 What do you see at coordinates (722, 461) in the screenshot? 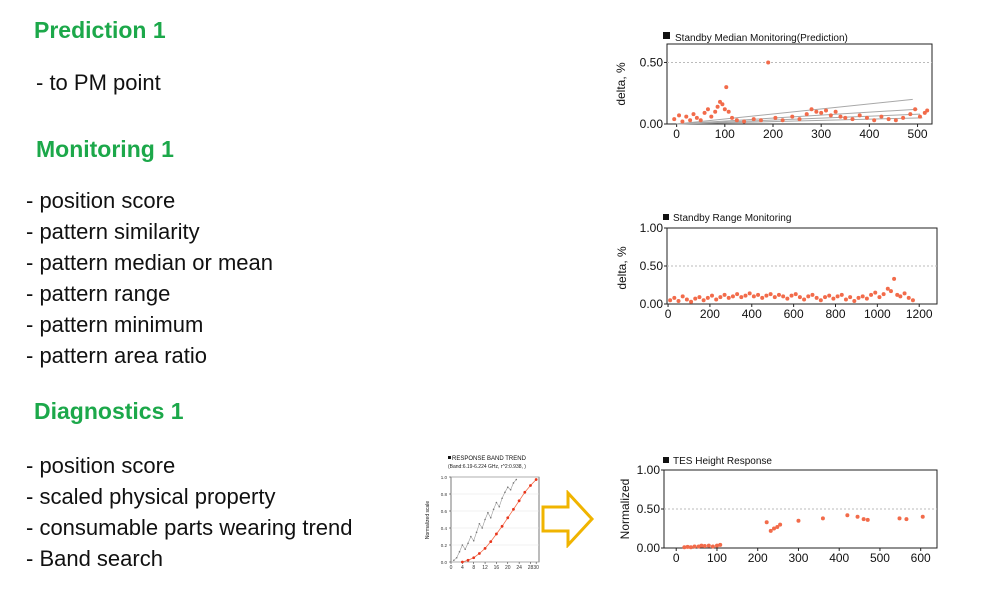
I see `chart-title: TES Height Response` at bounding box center [722, 461].